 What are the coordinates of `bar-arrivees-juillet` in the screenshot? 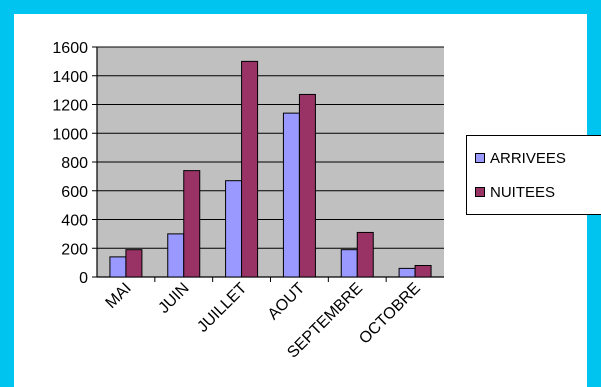 It's located at (234, 229).